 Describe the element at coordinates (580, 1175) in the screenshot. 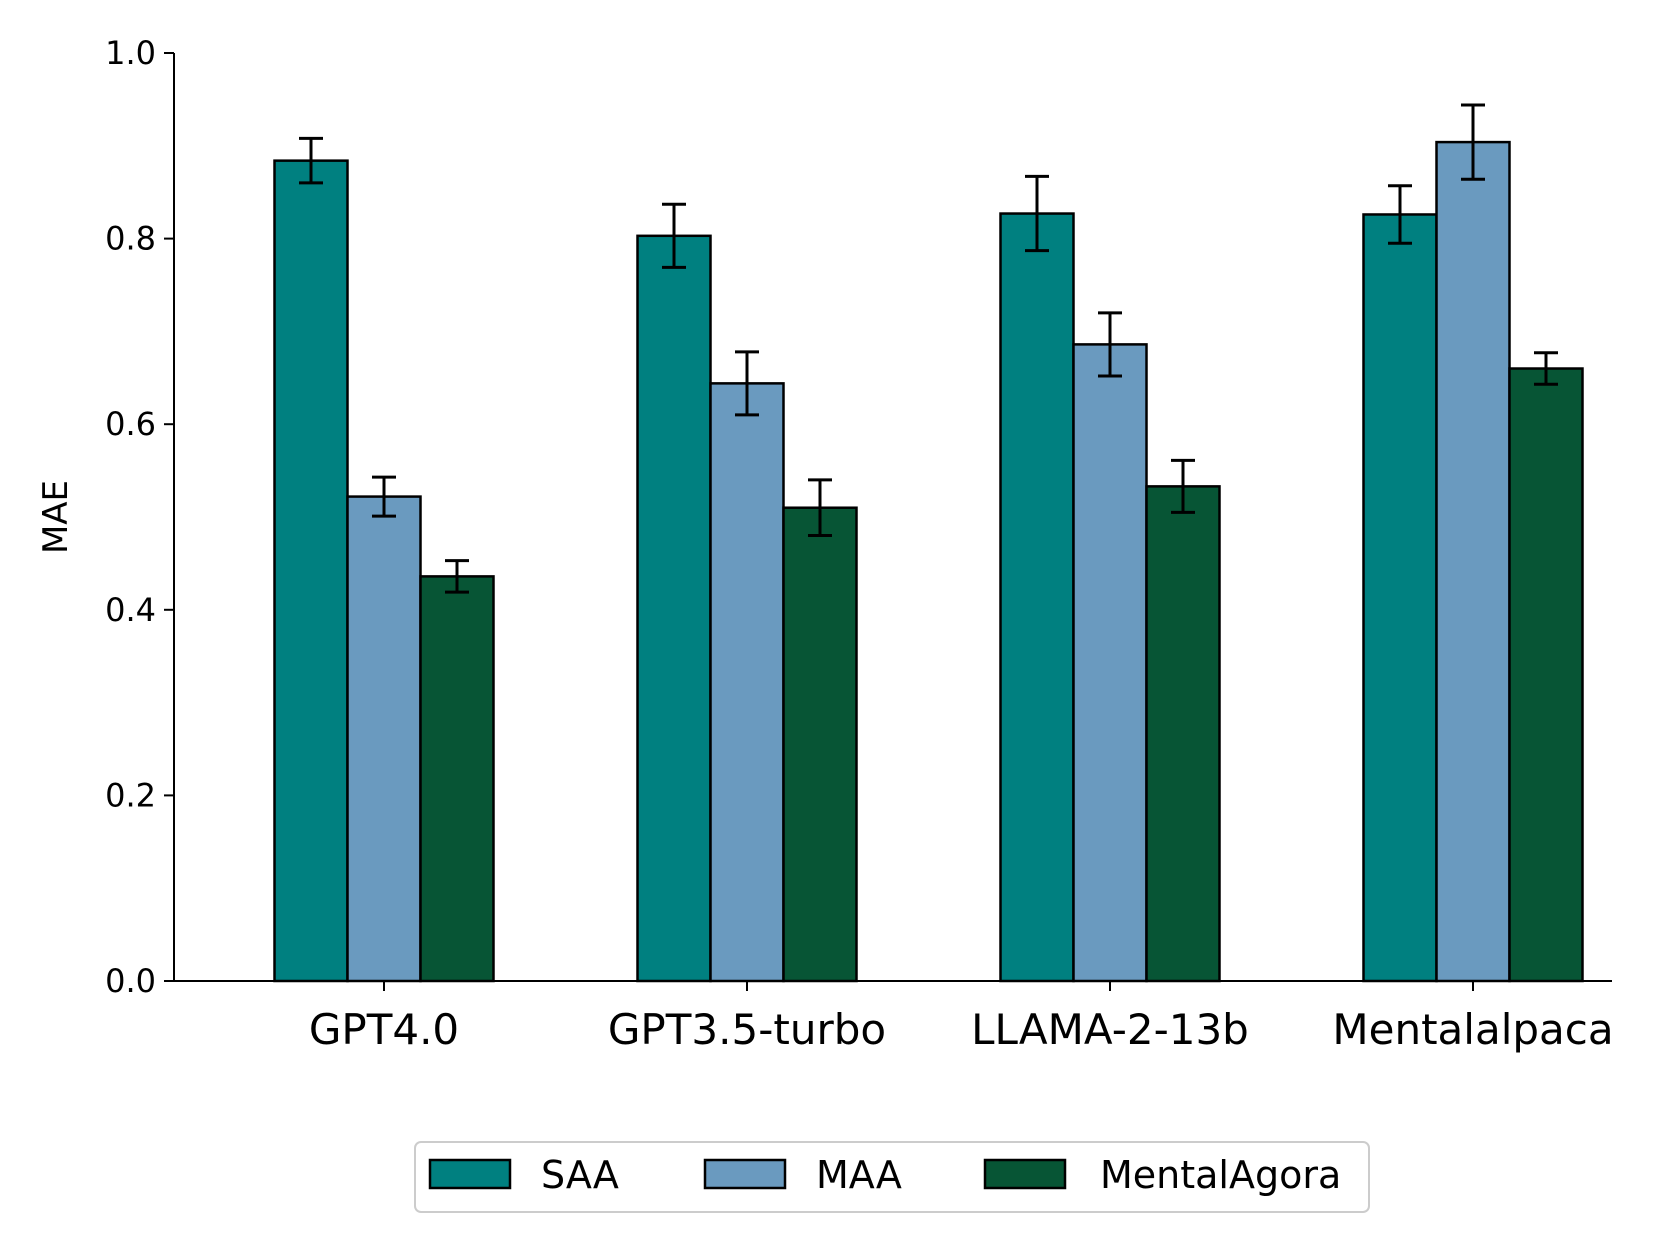

I see `legend-label-saa: SAA` at that location.